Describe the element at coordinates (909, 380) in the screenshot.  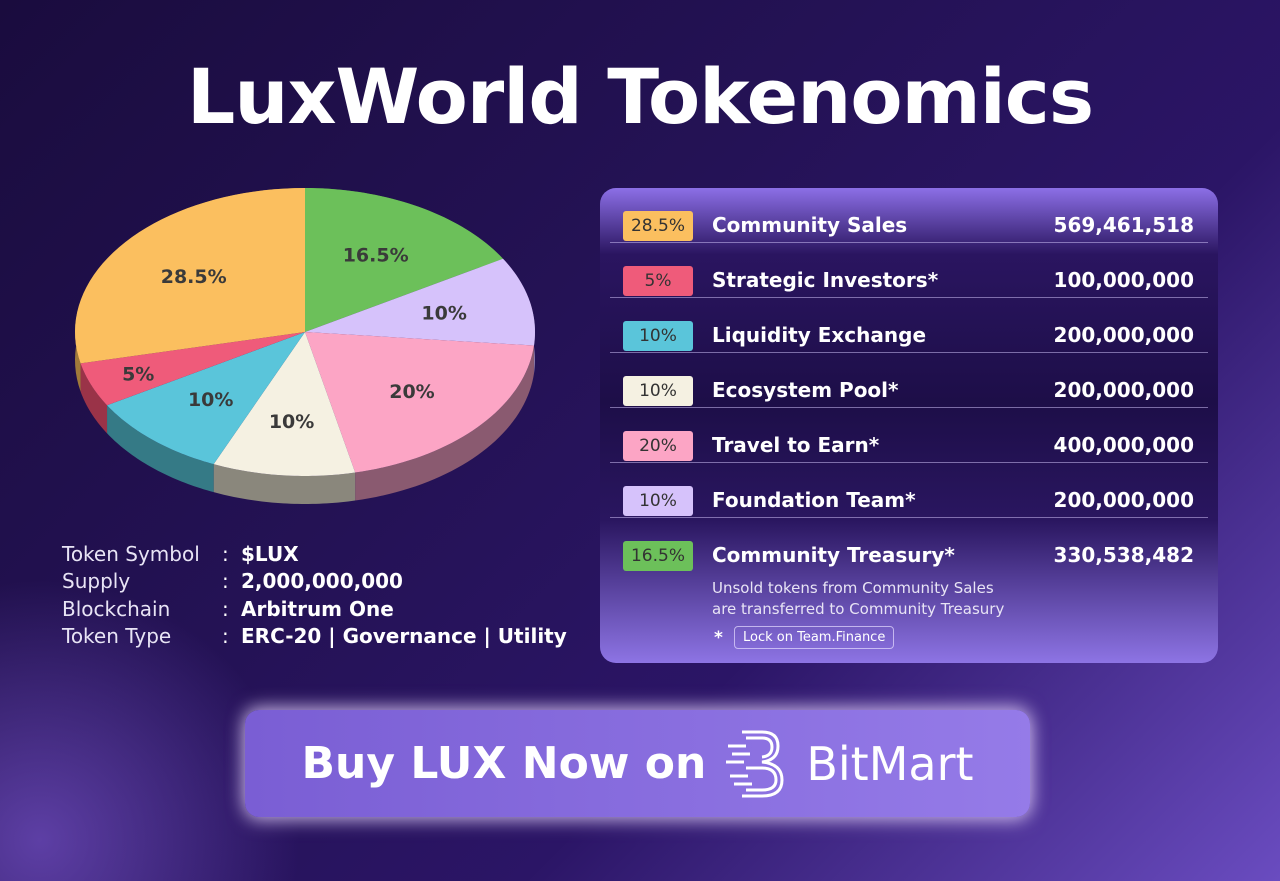
I see `table-row: 10% Ecosystem Pool* 200,000,000` at that location.